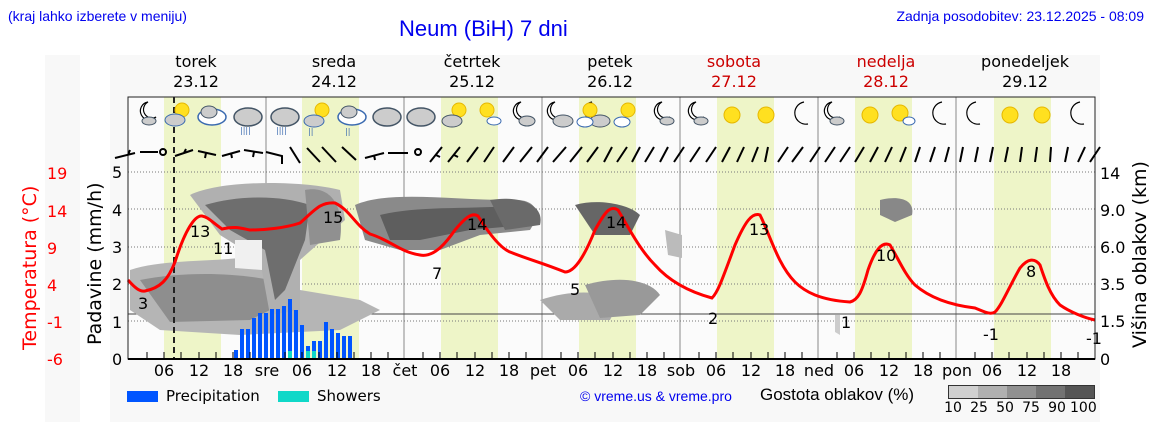  What do you see at coordinates (97, 16) in the screenshot?
I see `region-menu-note: (kraj lahko izberete v meniju)` at bounding box center [97, 16].